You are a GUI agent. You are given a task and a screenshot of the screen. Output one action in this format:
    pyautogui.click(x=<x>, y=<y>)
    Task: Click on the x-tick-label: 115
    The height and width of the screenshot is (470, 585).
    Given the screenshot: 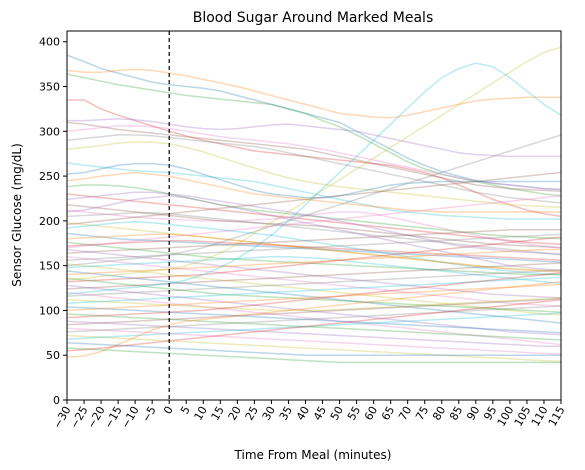 What is the action you would take?
    pyautogui.click(x=557, y=416)
    